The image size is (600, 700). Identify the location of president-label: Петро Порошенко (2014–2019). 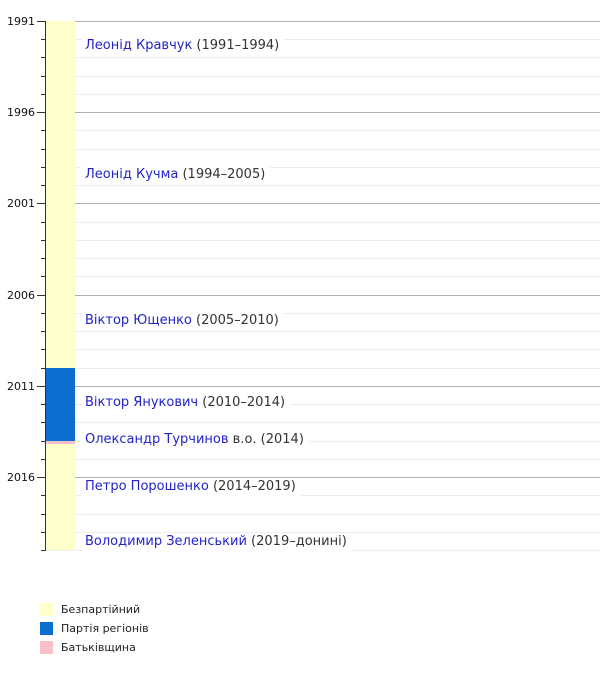
(191, 487).